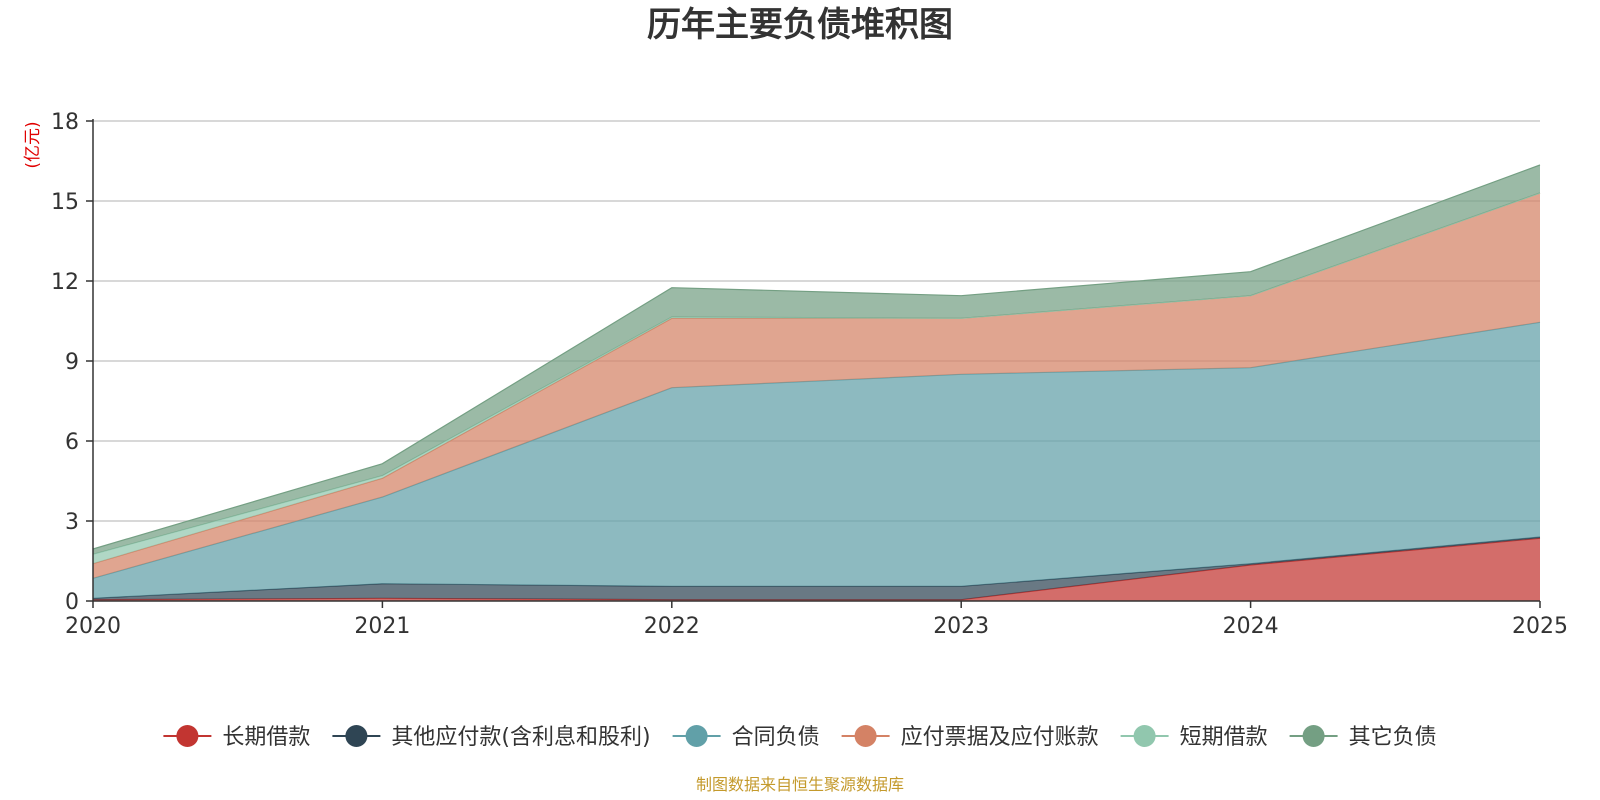 Image resolution: width=1600 pixels, height=800 pixels. I want to click on x-tick-label: 2022, so click(672, 626).